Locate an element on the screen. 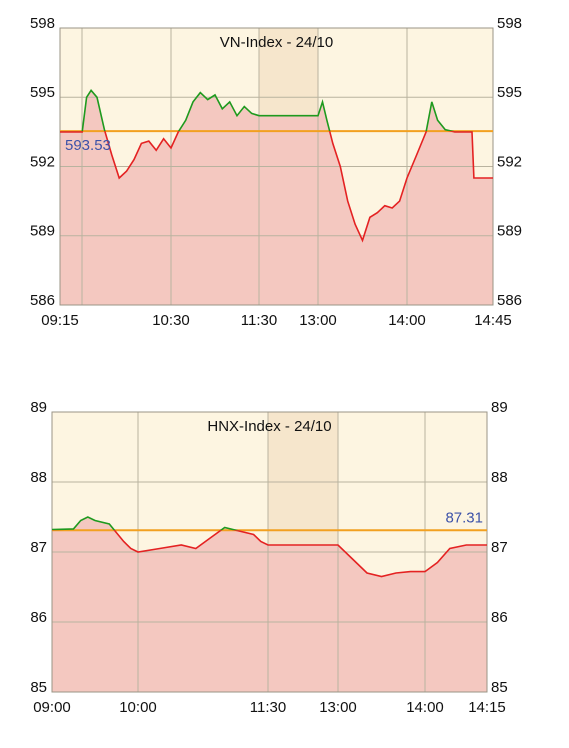 The height and width of the screenshot is (748, 569). reference-label: 593.53 is located at coordinates (88, 145).